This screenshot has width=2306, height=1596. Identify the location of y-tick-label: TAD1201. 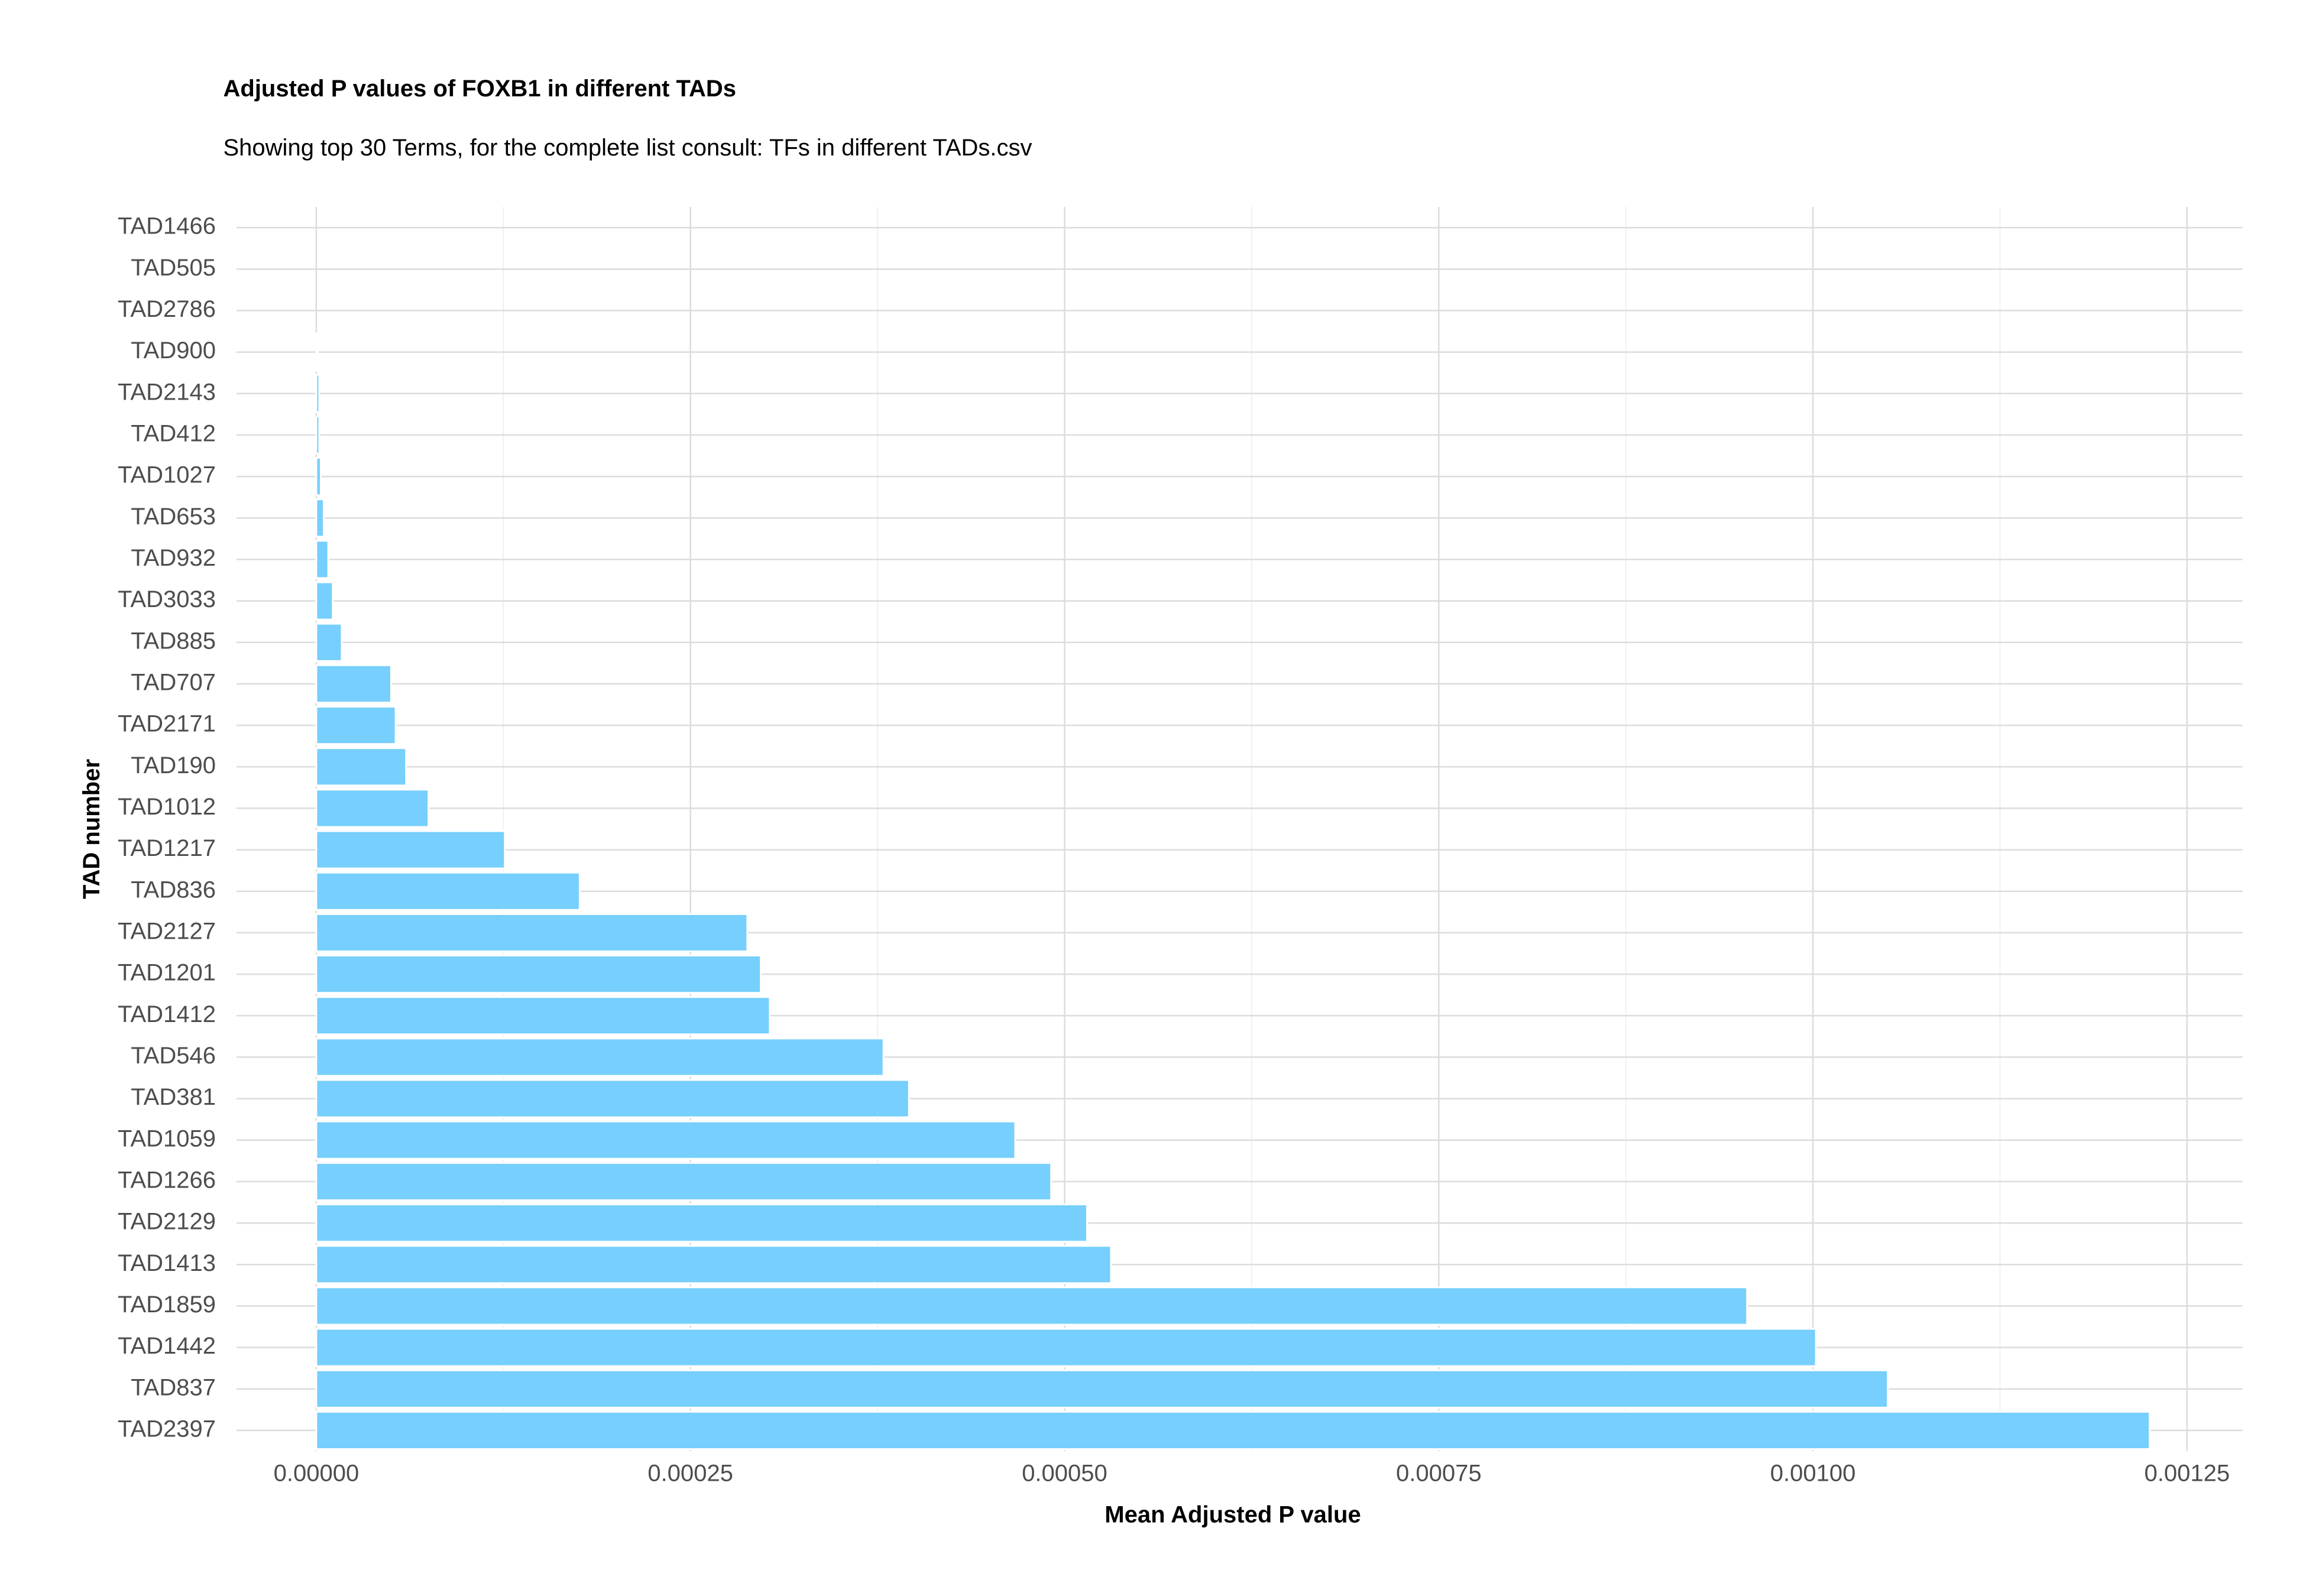
(167, 973).